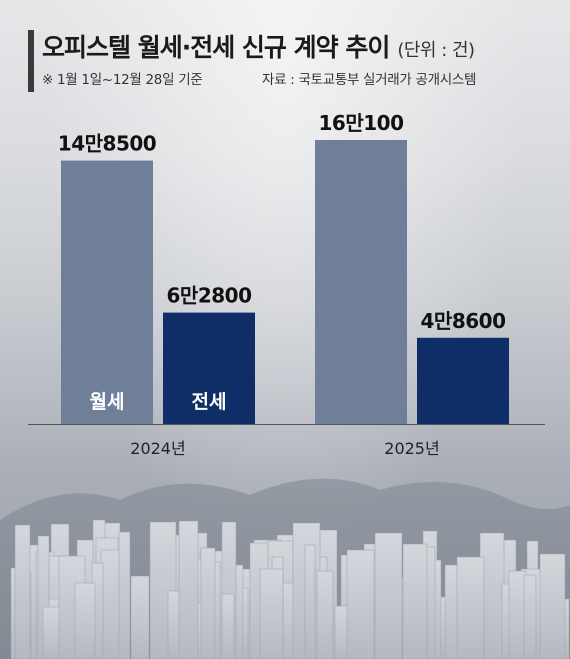  I want to click on x-tick-label-2025년: 2025년, so click(411, 448).